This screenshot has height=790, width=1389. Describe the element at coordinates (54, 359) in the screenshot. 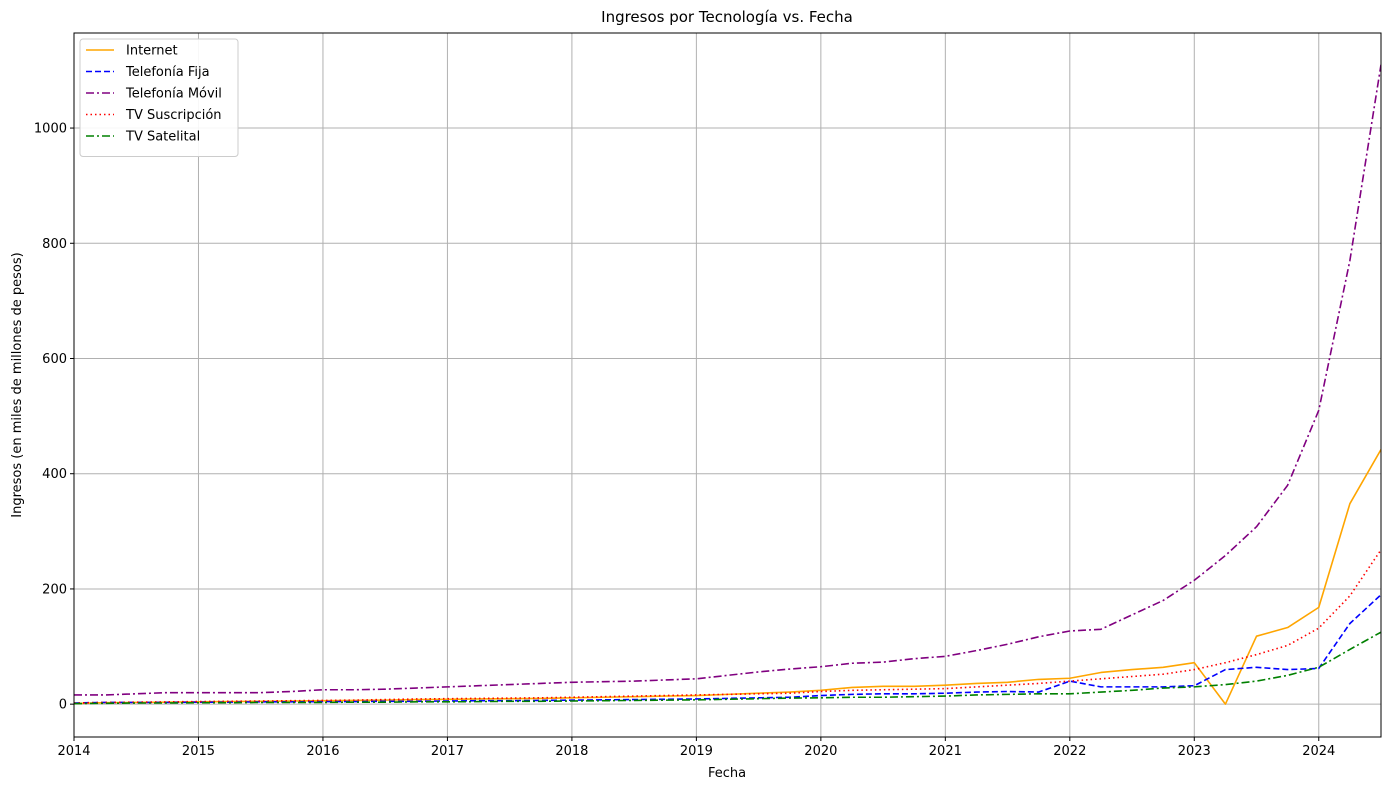

I see `y-tick-label: 600` at that location.